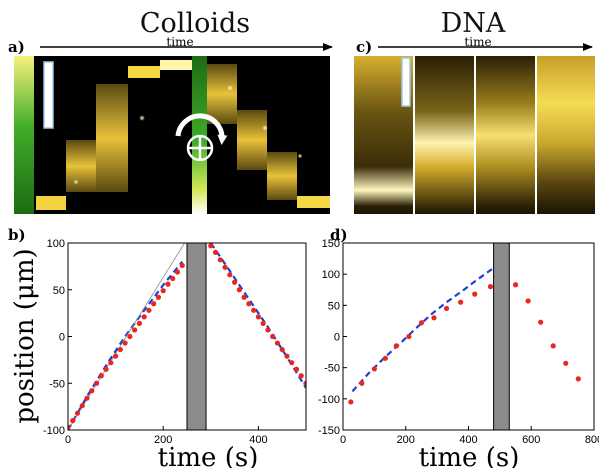  Describe the element at coordinates (16, 47) in the screenshot. I see `panel-letter-a: a)` at that location.